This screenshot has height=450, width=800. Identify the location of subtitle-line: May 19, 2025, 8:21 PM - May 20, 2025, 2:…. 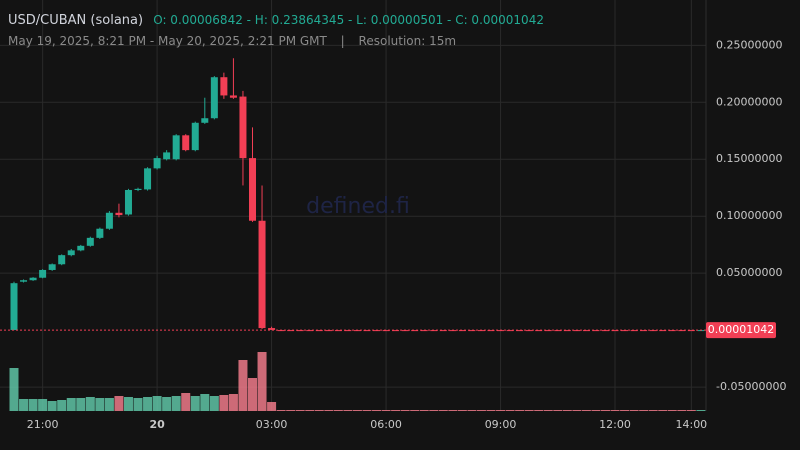
(232, 41).